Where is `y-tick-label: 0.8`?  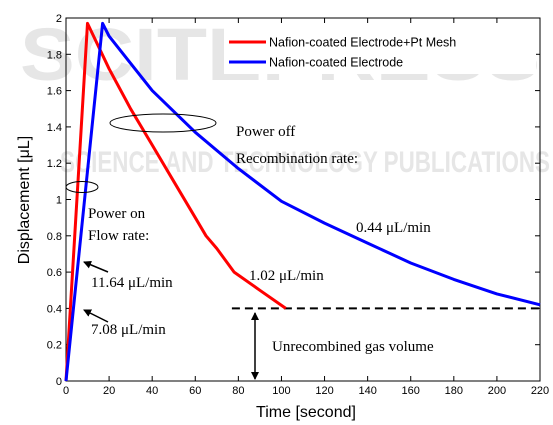
y-tick-label: 0.8 is located at coordinates (54, 237).